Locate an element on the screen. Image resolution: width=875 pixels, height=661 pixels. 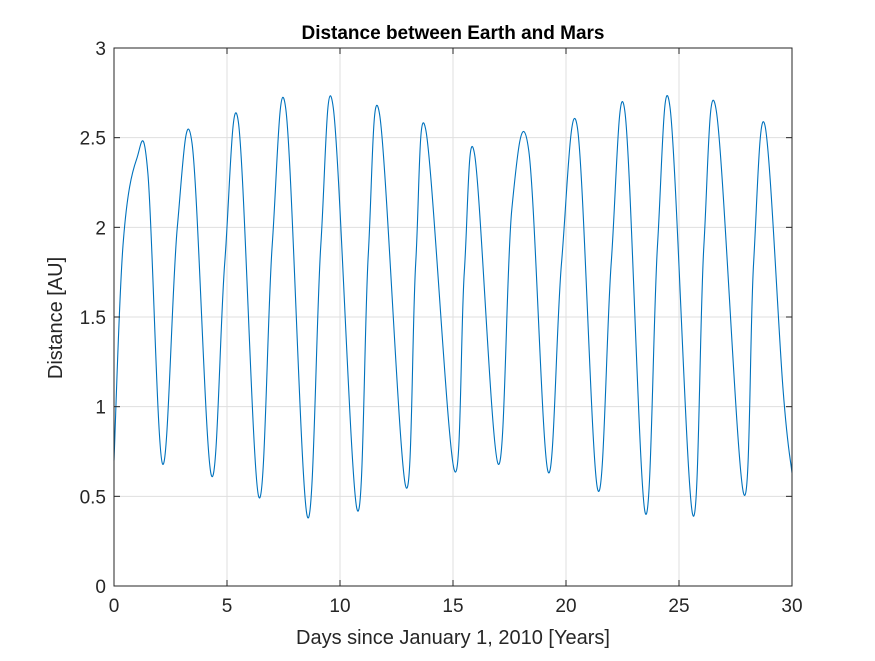
x-axis-label: Days since January 1, 2010 [Years] is located at coordinates (453, 638).